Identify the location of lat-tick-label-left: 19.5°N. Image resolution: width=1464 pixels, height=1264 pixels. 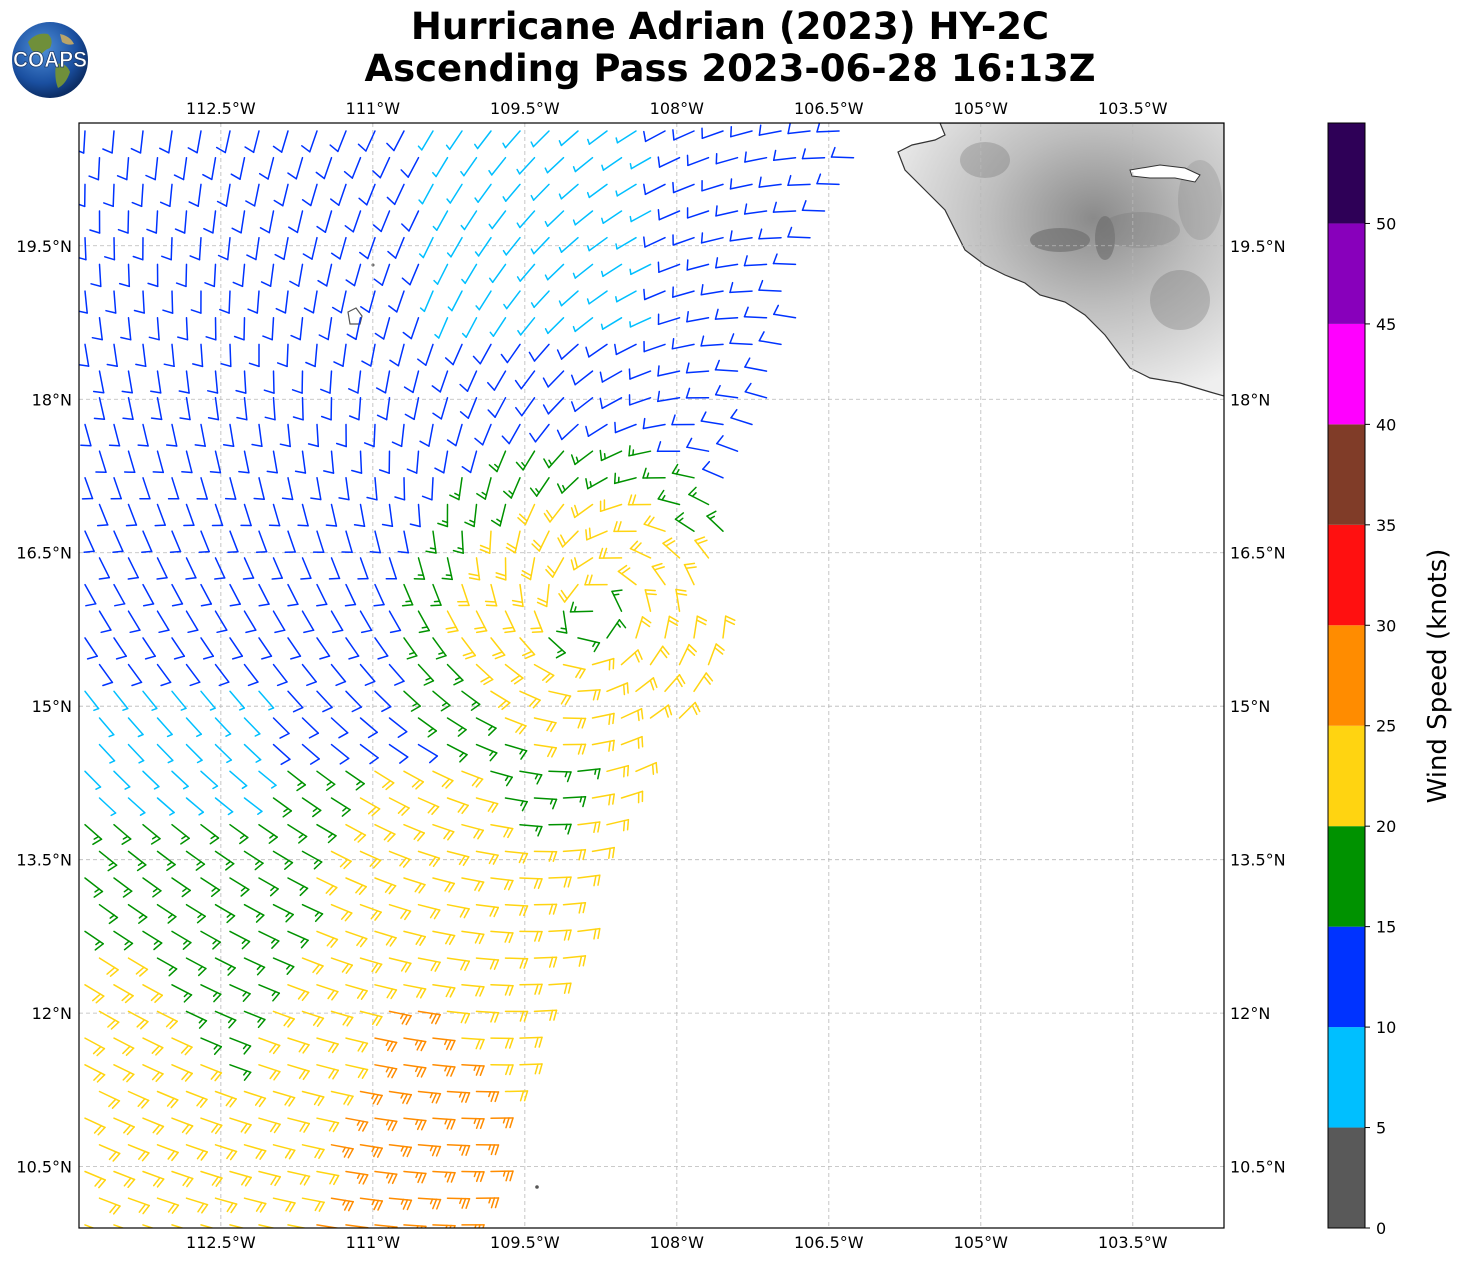
(44, 246).